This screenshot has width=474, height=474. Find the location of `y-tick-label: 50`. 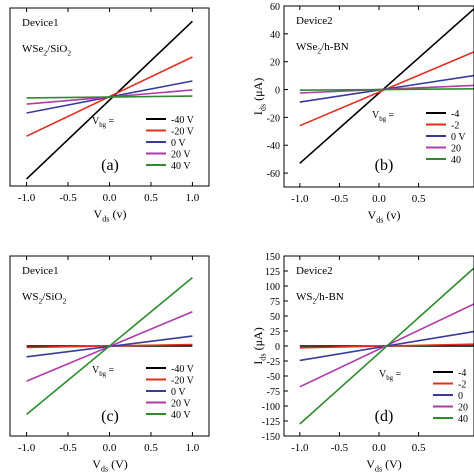

y-tick-label: 50 is located at coordinates (275, 317).